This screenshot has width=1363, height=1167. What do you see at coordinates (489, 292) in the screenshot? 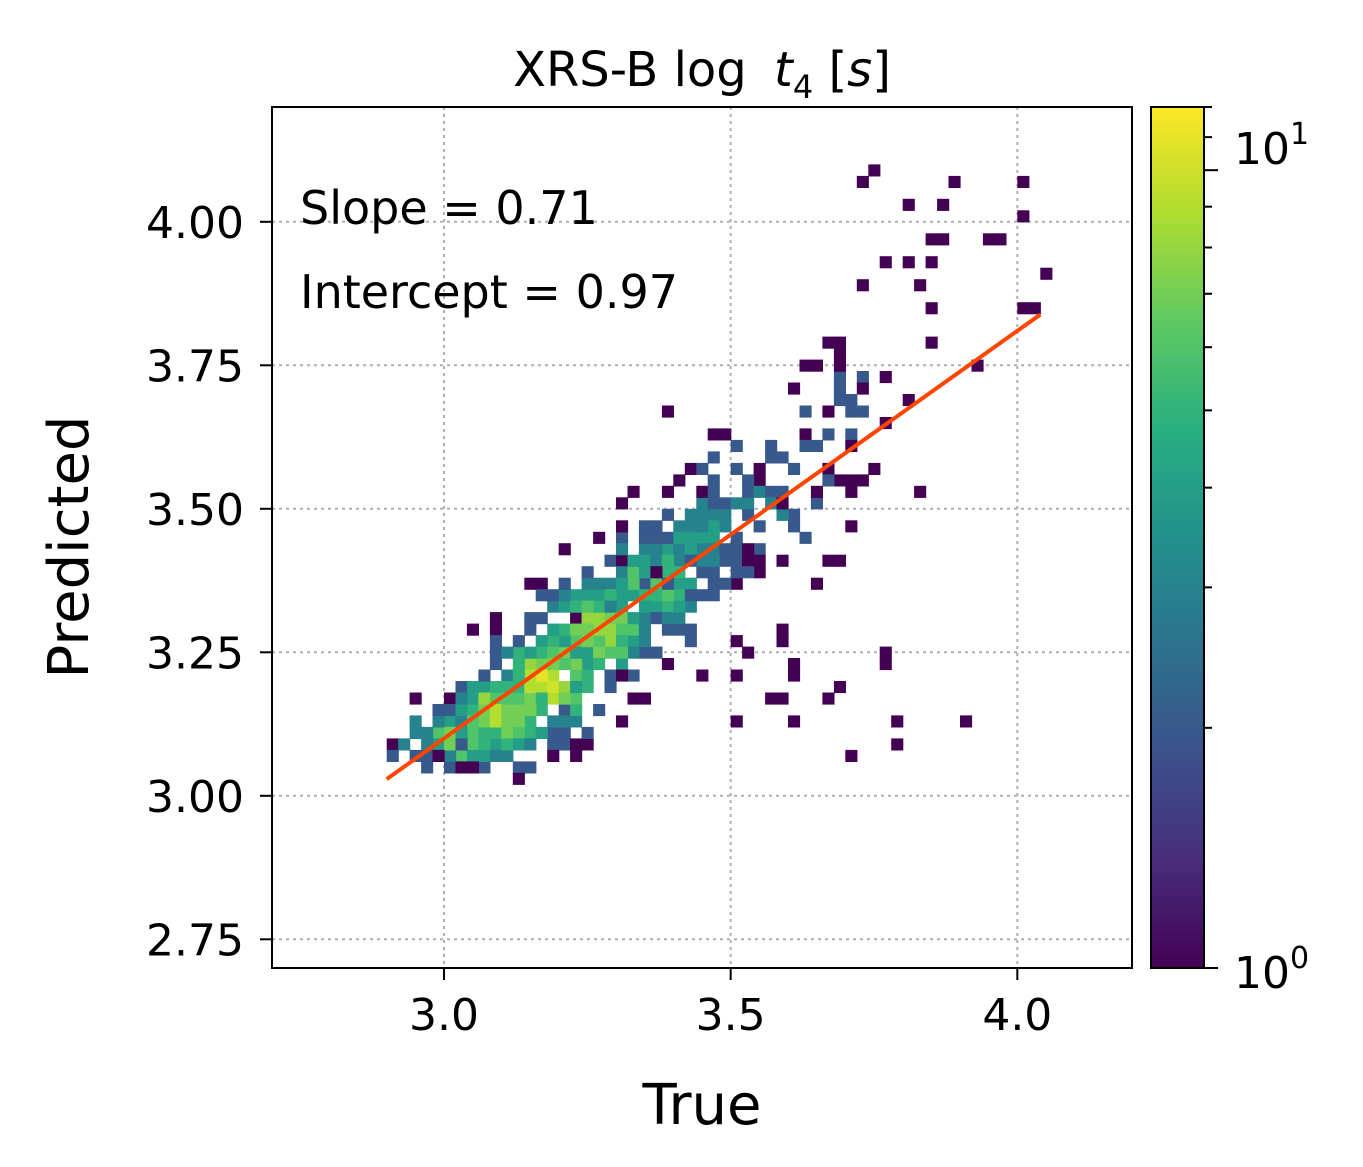
I see `intercept-annotation: Intercept = 0.97` at bounding box center [489, 292].